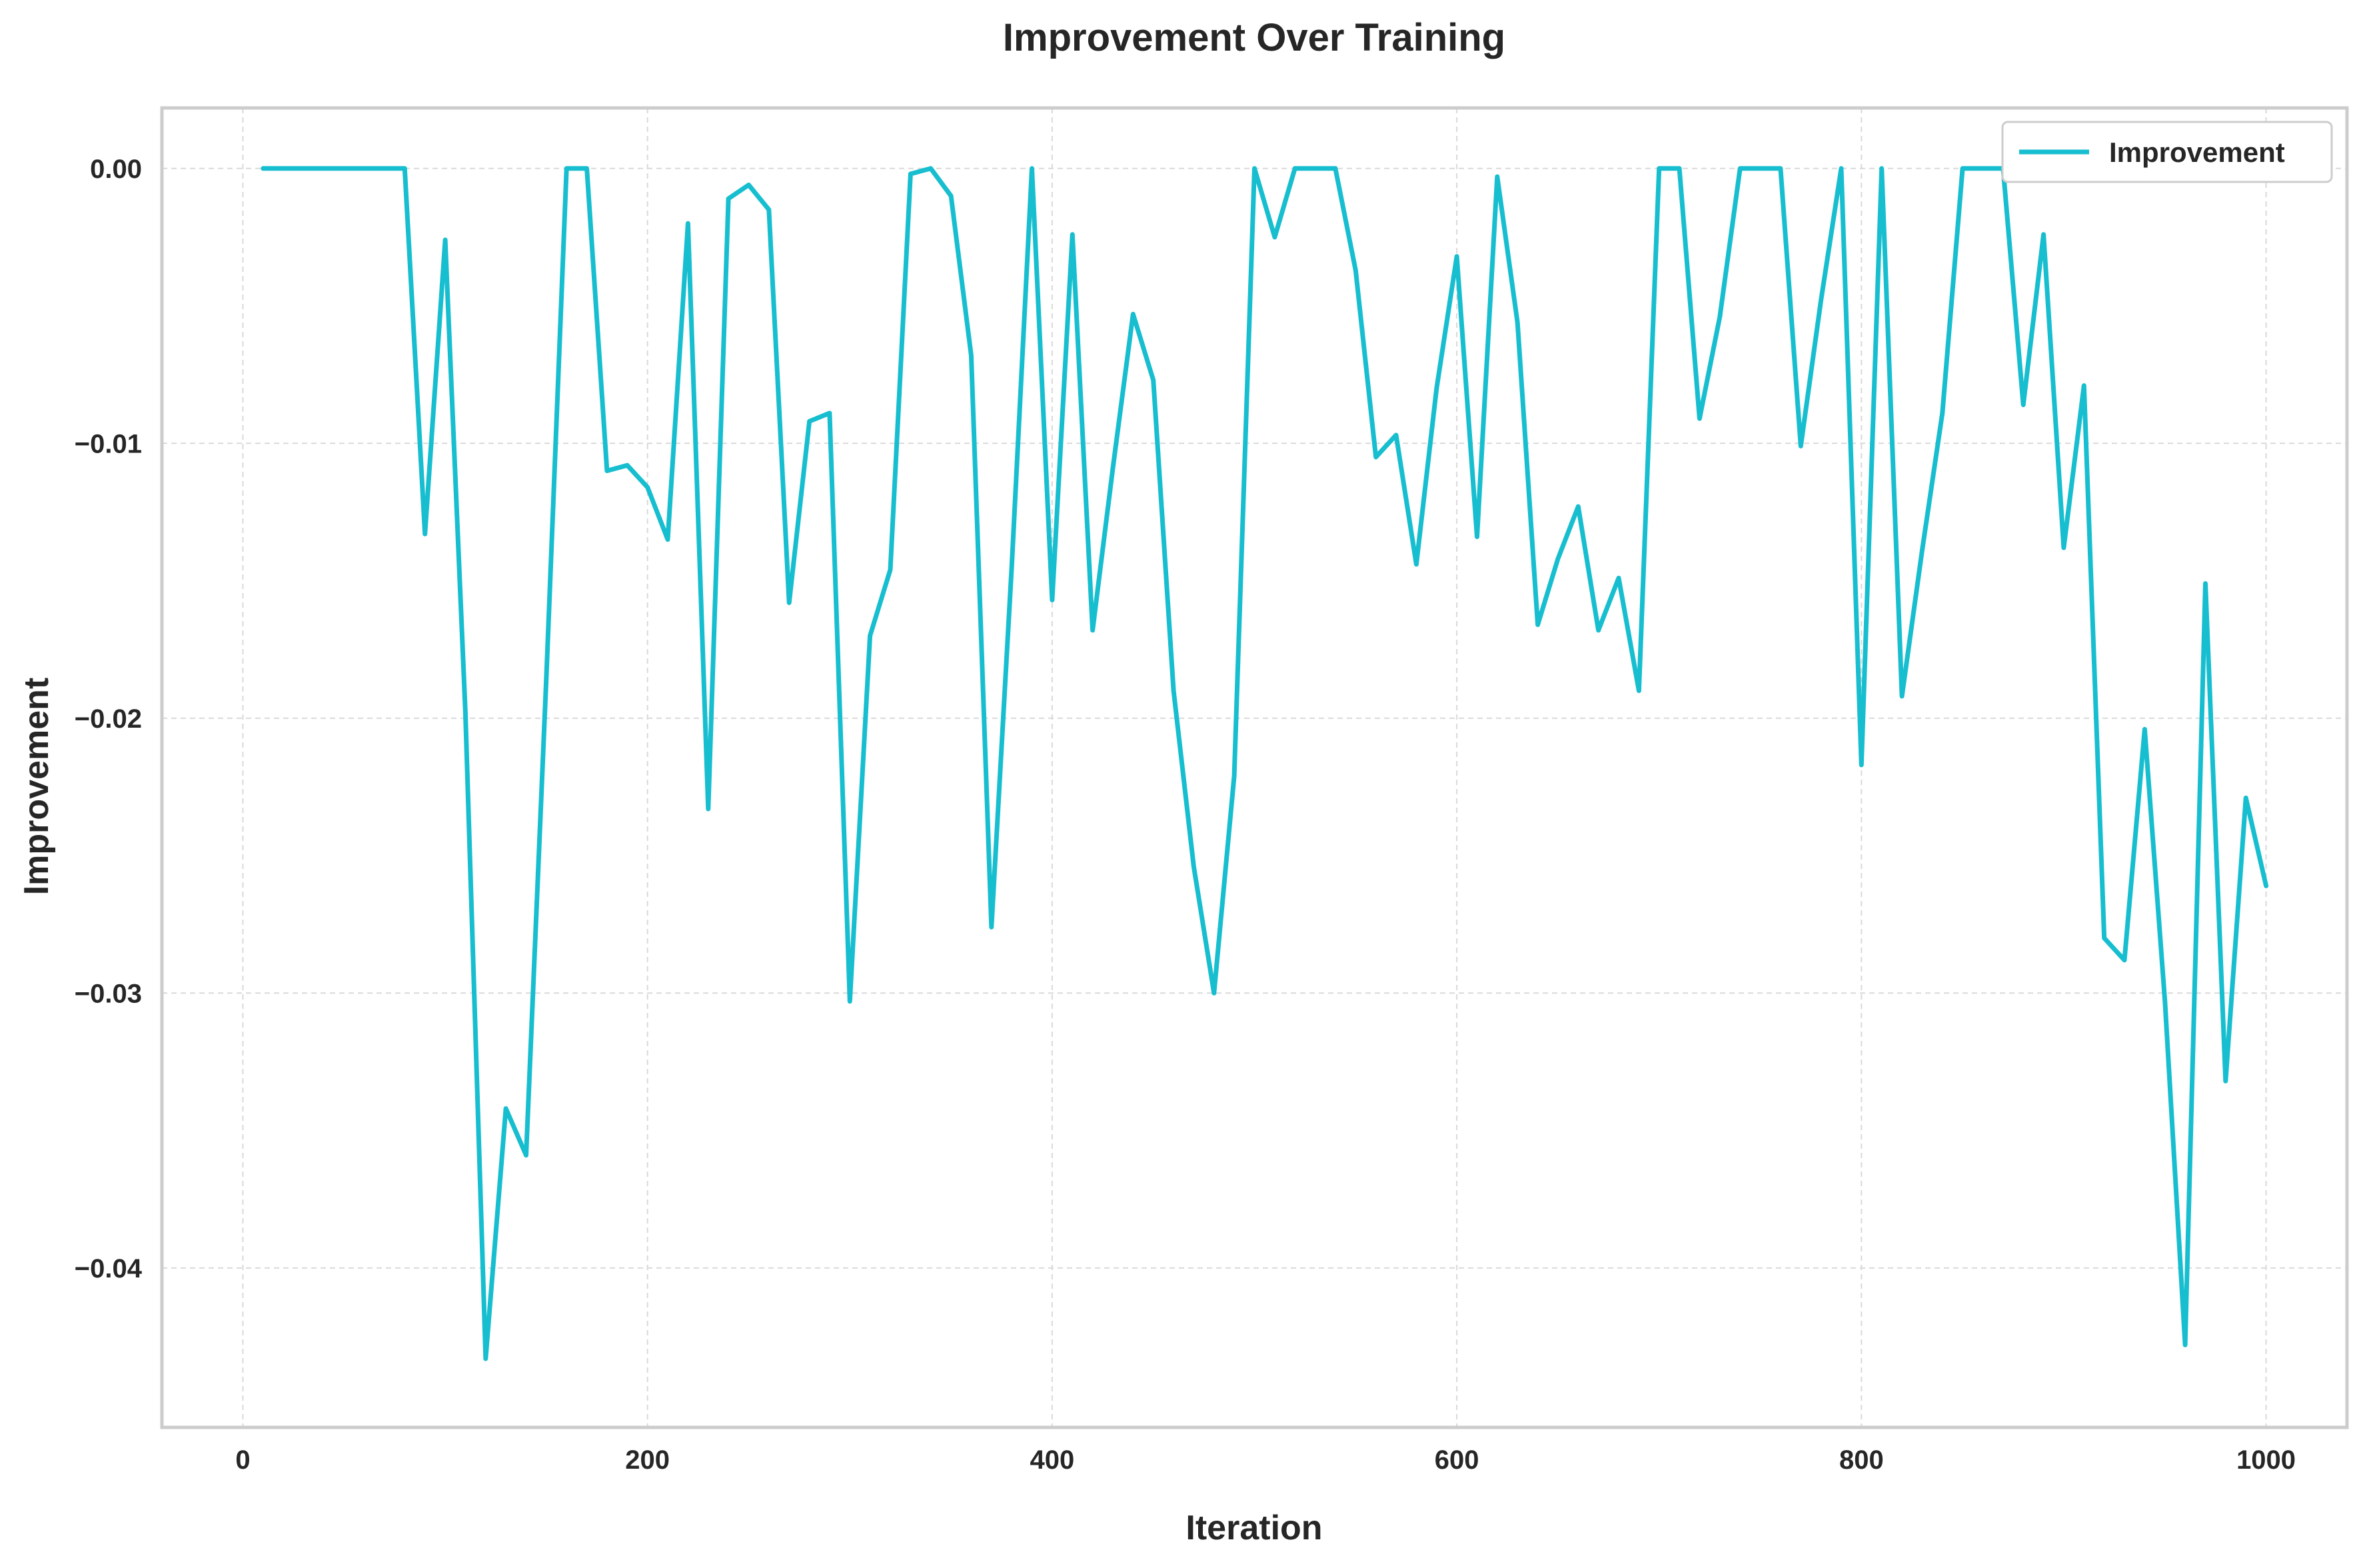 Image resolution: width=2367 pixels, height=1568 pixels. Describe the element at coordinates (108, 444) in the screenshot. I see `y-tick-label: −0.01` at that location.